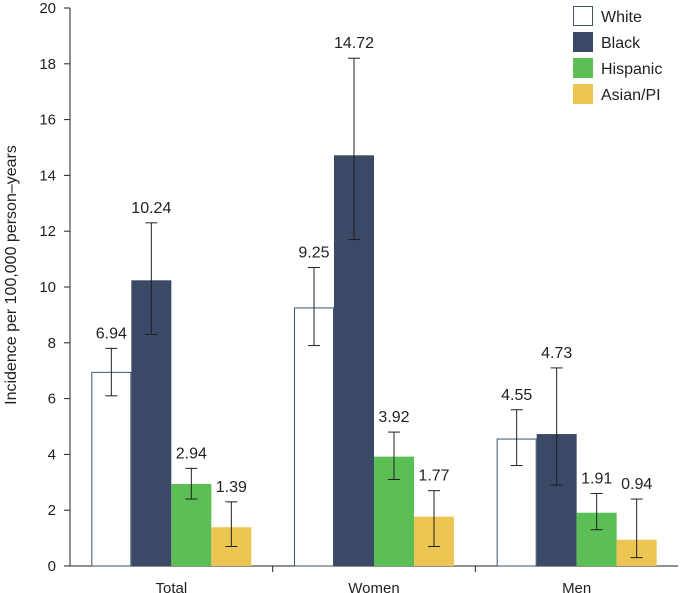 Image resolution: width=685 pixels, height=593 pixels. What do you see at coordinates (596, 511) in the screenshot?
I see `error-bar-hispanic-men` at bounding box center [596, 511].